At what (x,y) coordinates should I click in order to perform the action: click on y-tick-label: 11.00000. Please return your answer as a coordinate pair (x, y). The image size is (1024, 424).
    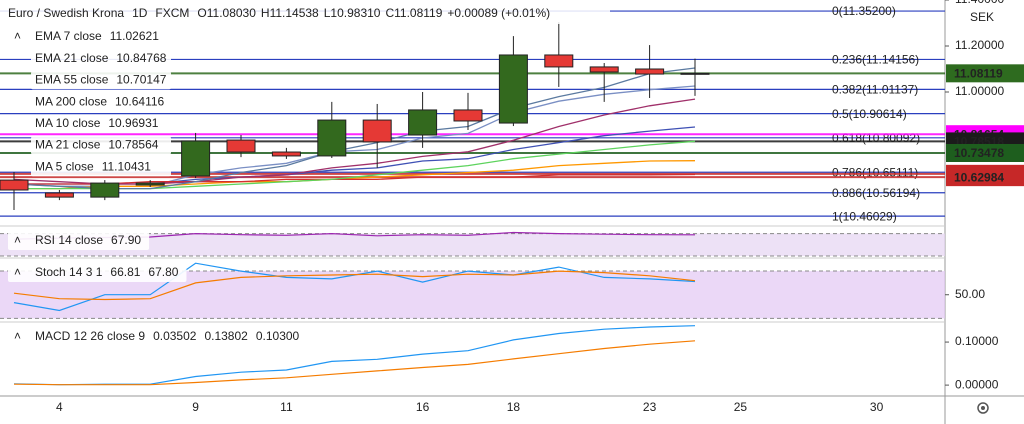
    Looking at the image, I should click on (979, 91).